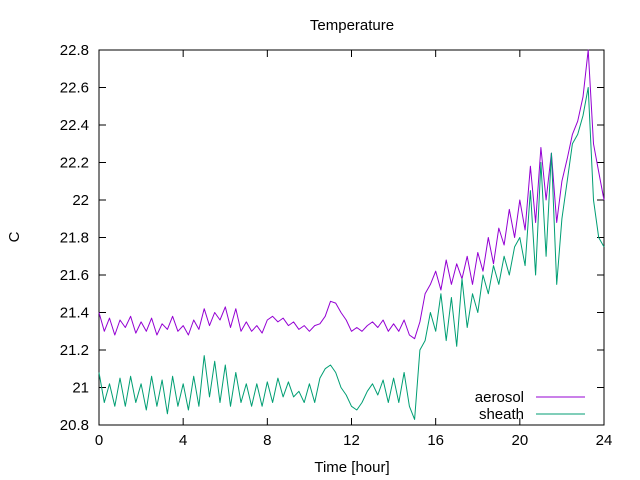 This screenshot has height=480, width=640. I want to click on x-tick-label: 16, so click(435, 440).